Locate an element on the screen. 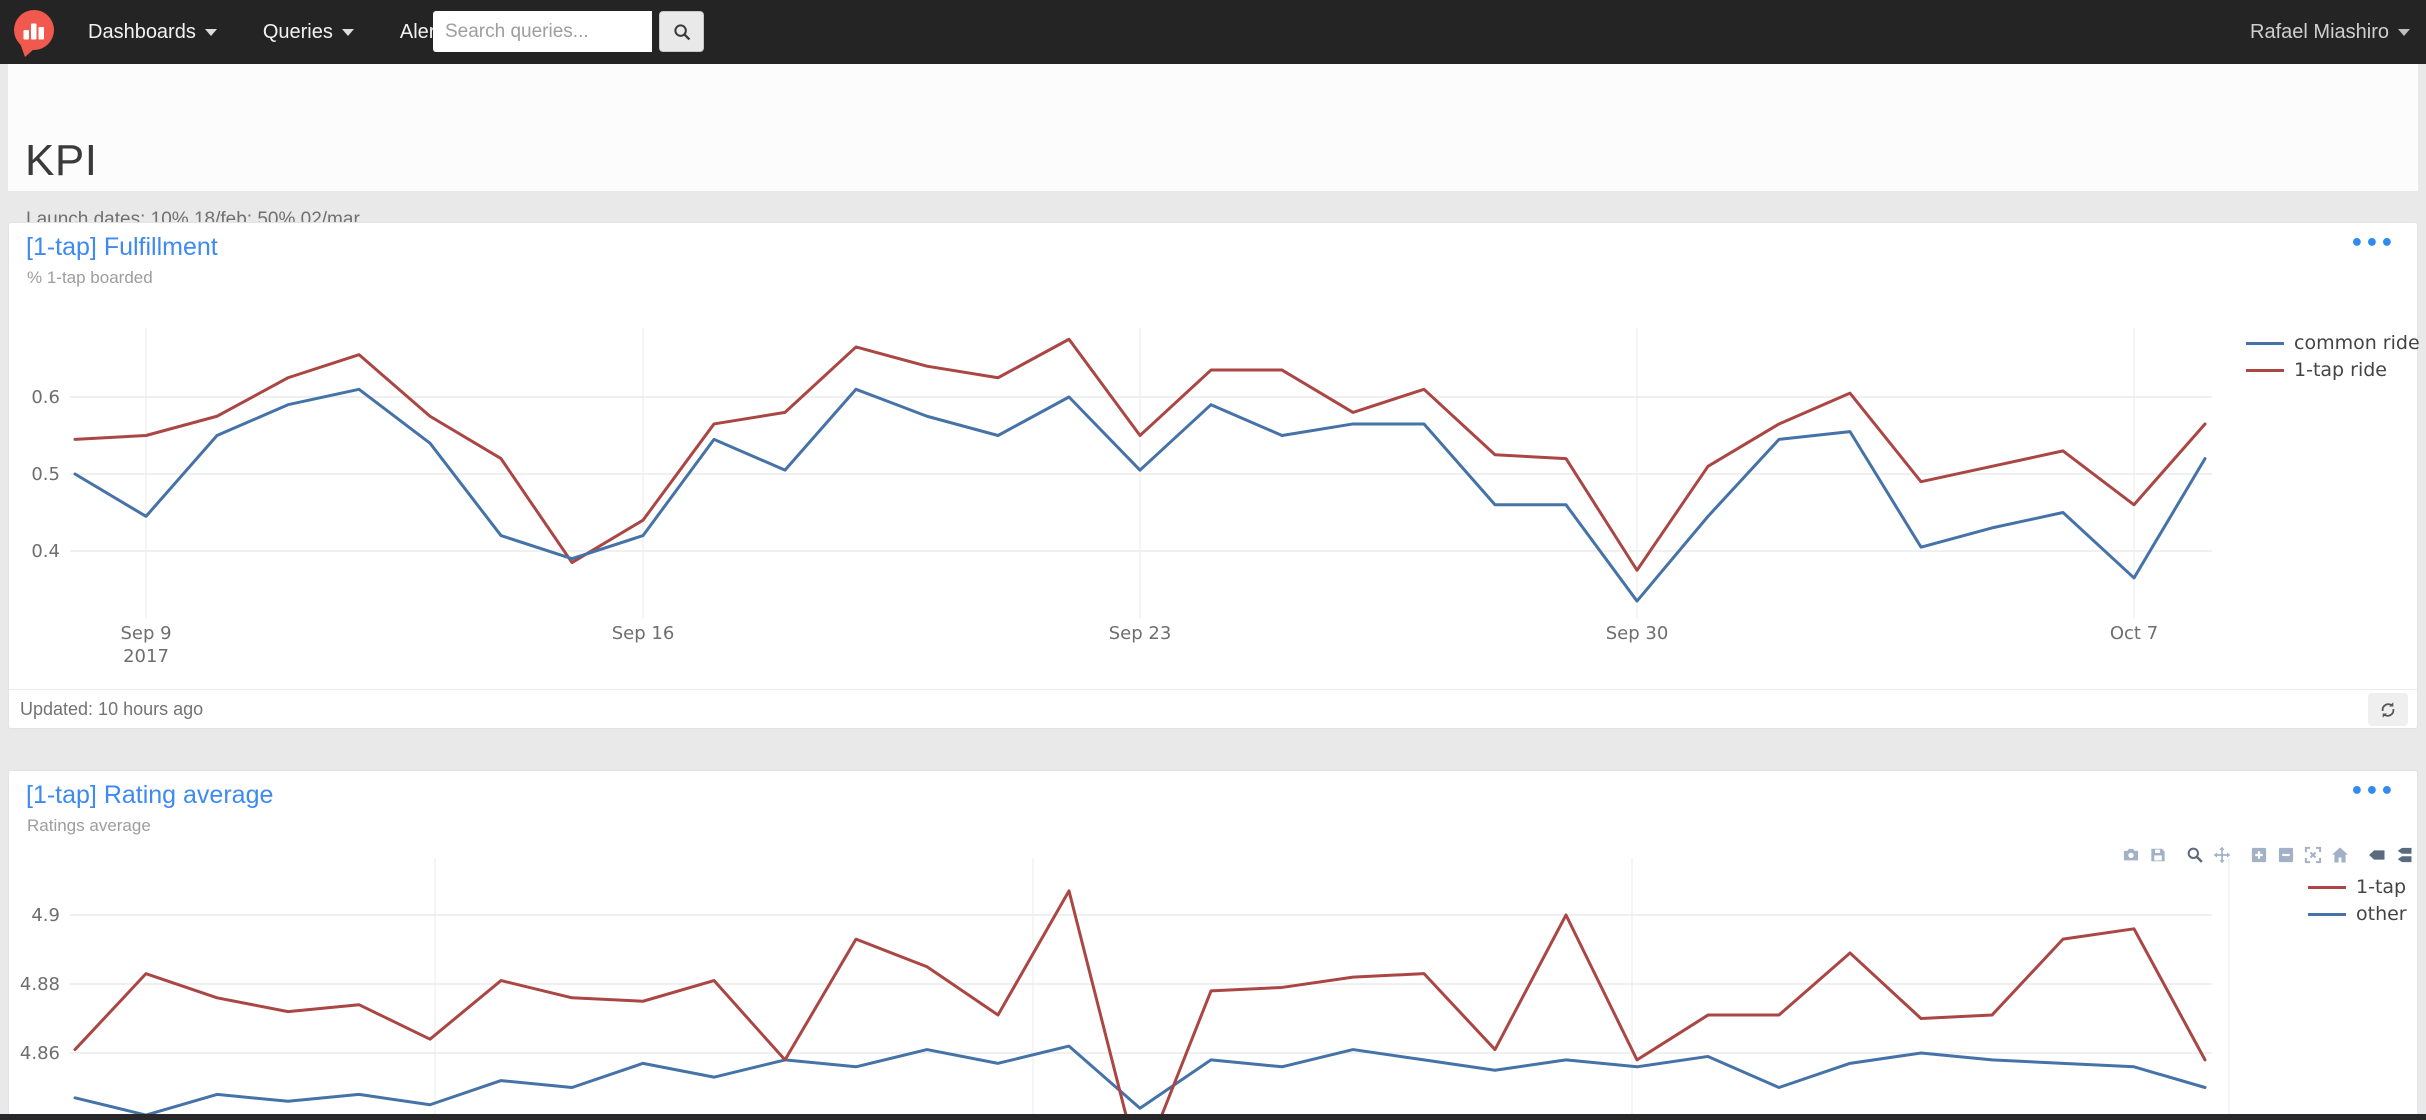 The image size is (2426, 1120). legend-item: common ride is located at coordinates (2333, 343).